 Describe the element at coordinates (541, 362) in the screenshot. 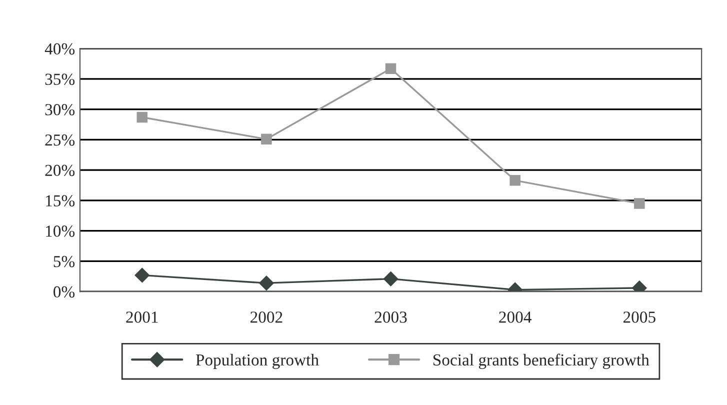

I see `legend-label: Social grants beneficiary growth` at that location.